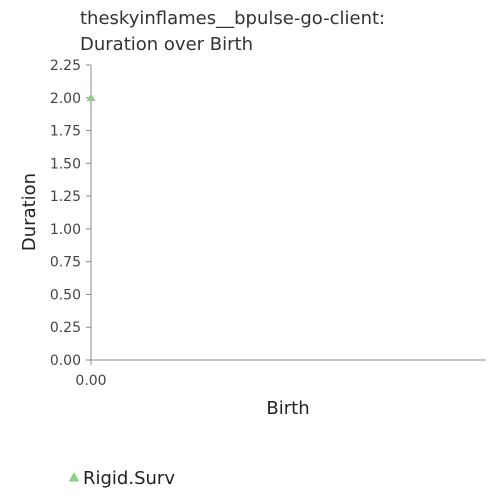 The image size is (500, 500). Describe the element at coordinates (65, 230) in the screenshot. I see `y-tick-label: 1.00` at that location.